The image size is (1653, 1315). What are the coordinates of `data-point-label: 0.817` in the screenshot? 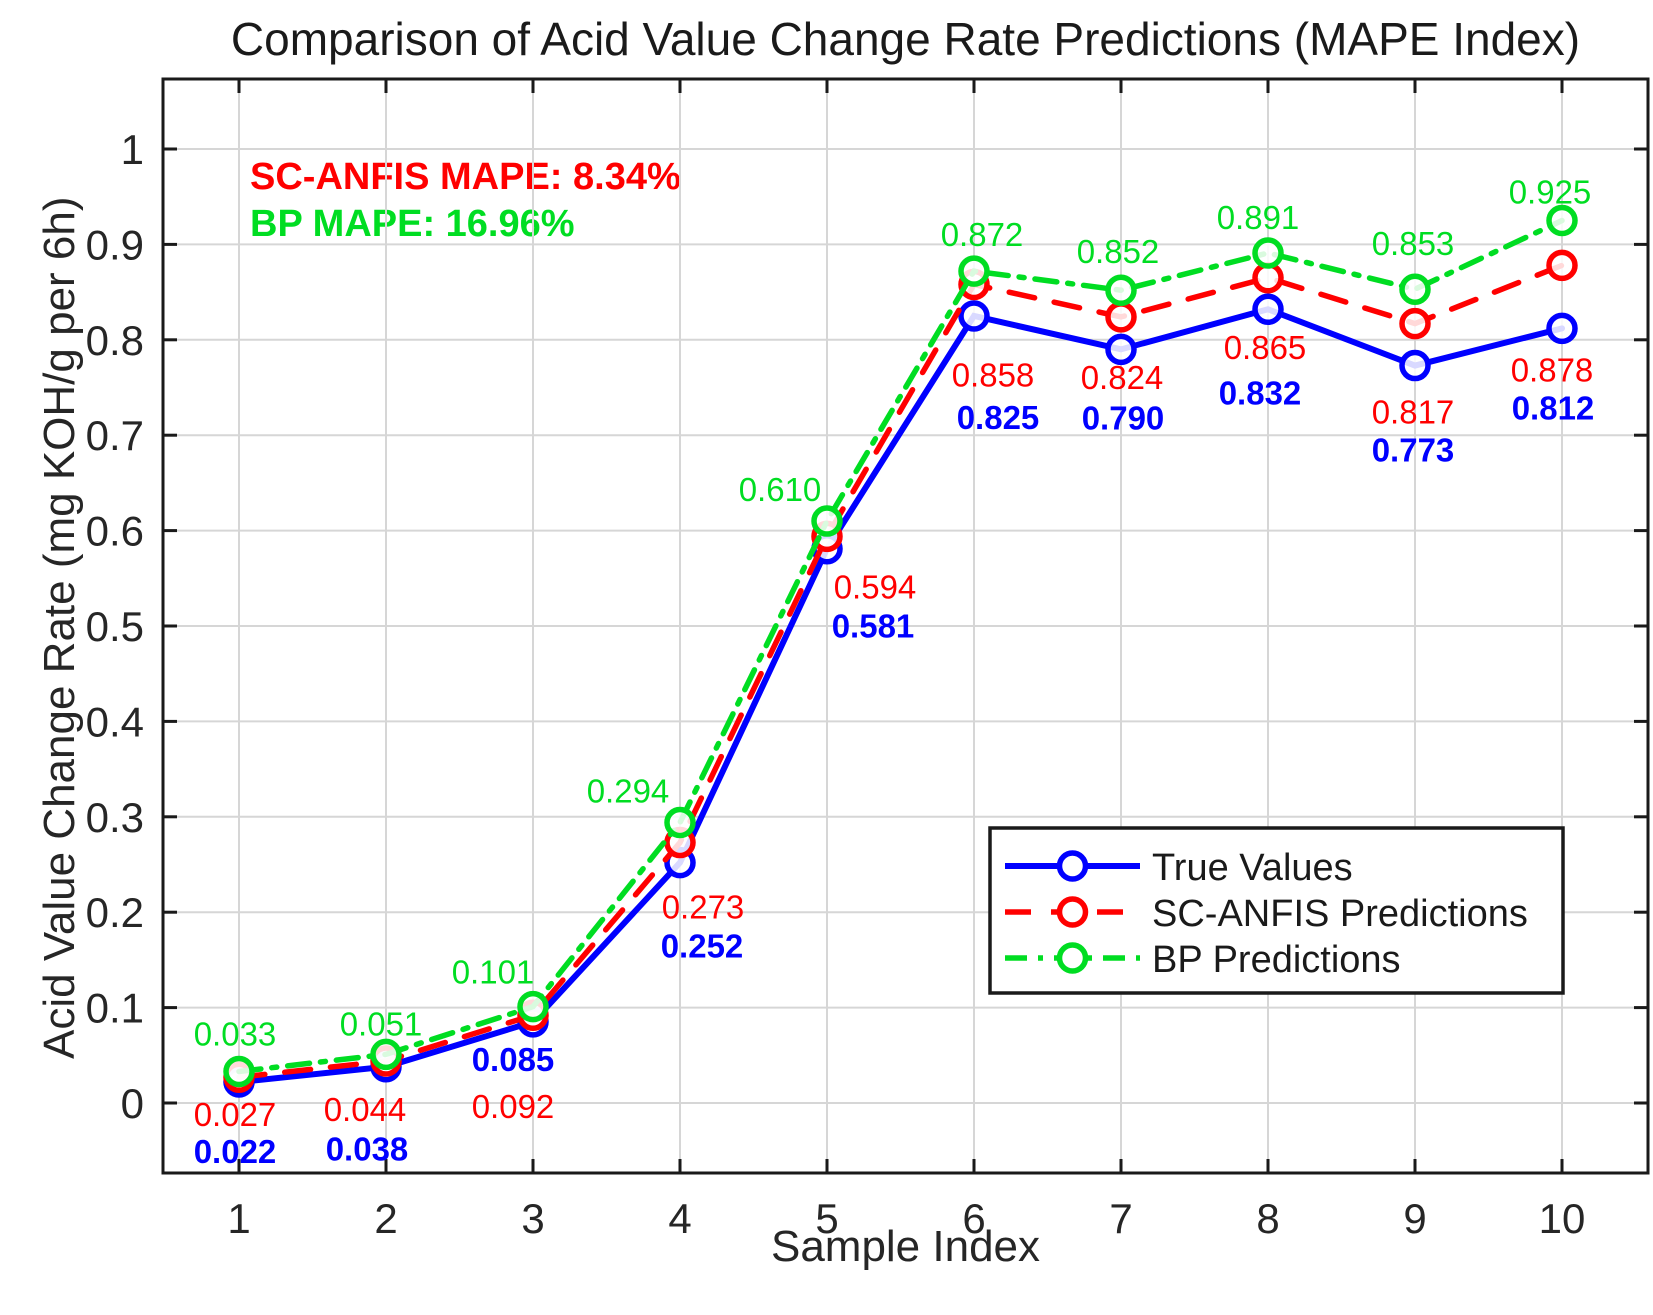 It's located at (1413, 412).